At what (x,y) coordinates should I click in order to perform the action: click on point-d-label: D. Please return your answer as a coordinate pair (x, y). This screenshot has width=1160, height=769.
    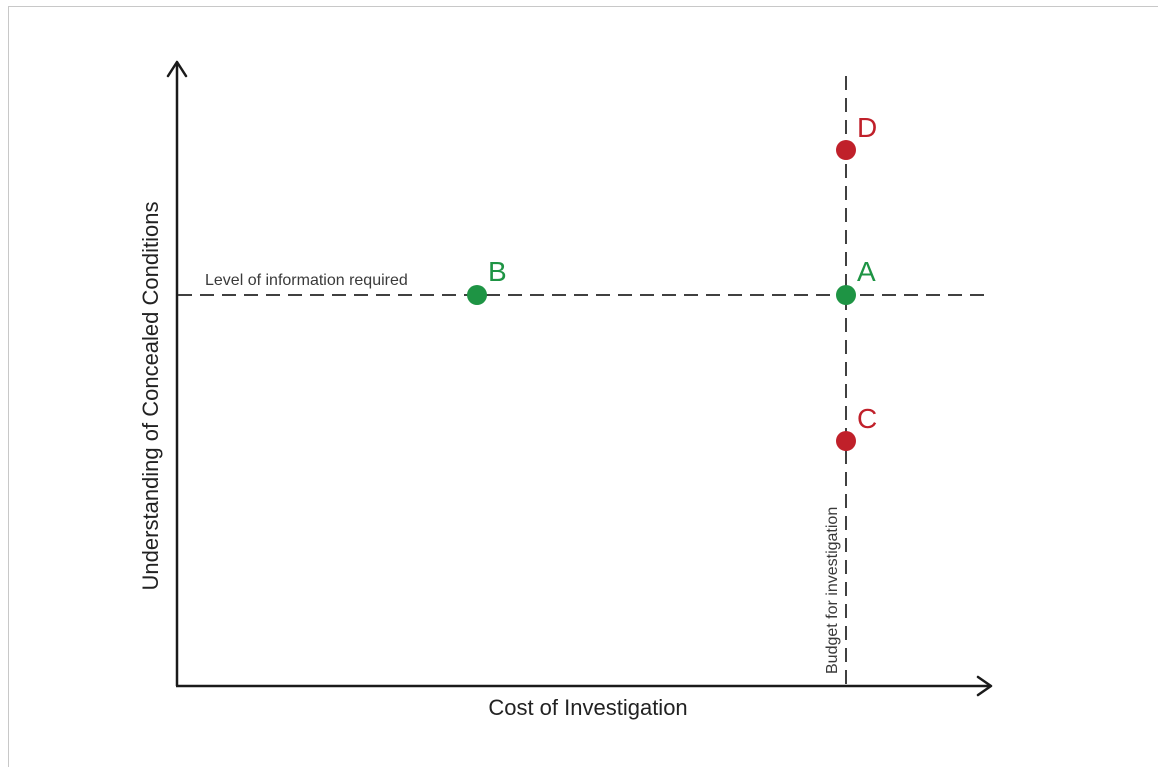
    Looking at the image, I should click on (867, 127).